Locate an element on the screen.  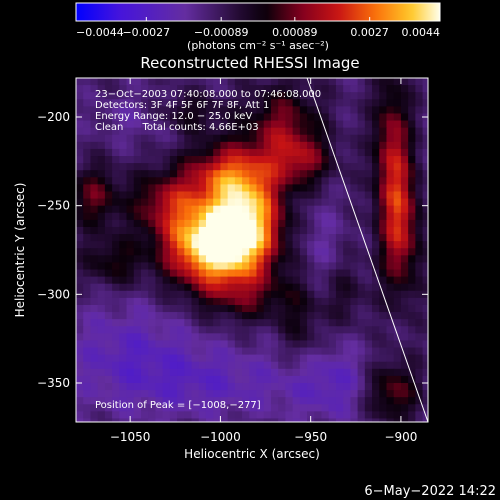
footer-date: 6−May−2022 14:22 is located at coordinates (430, 491).